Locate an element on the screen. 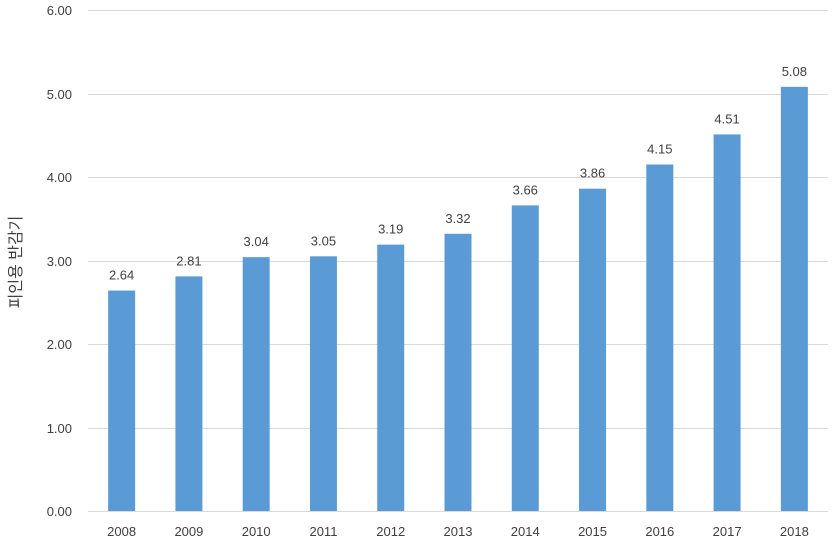 This screenshot has width=834, height=542. data-label: 3.05 is located at coordinates (323, 240).